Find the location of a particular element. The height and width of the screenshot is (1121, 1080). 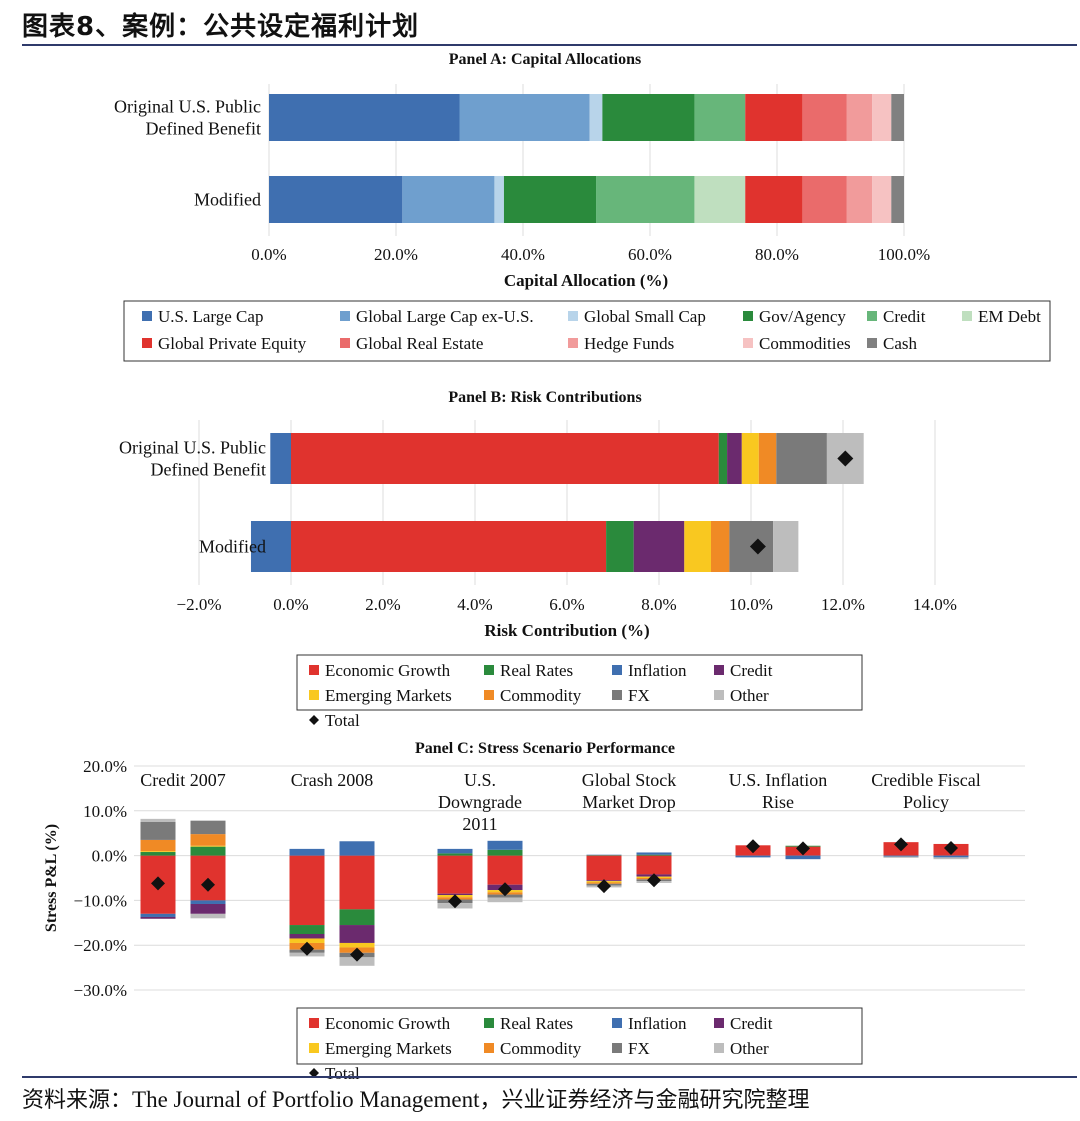

panel-c-legend-label-total: Total is located at coordinates (342, 1073).